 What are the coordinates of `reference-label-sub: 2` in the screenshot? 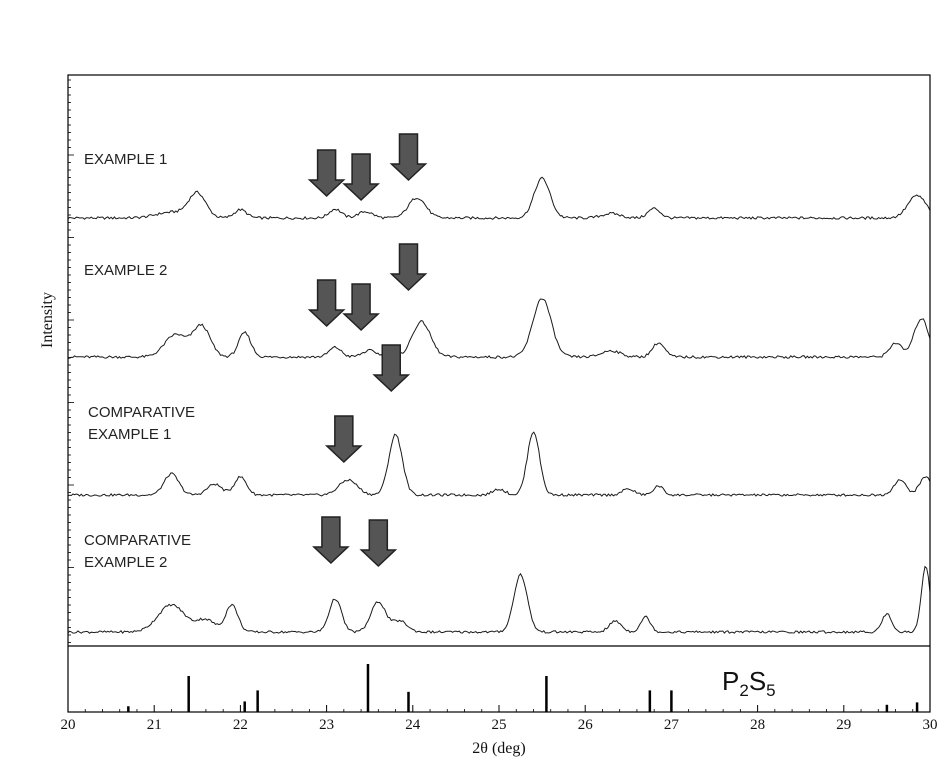 It's located at (743, 690).